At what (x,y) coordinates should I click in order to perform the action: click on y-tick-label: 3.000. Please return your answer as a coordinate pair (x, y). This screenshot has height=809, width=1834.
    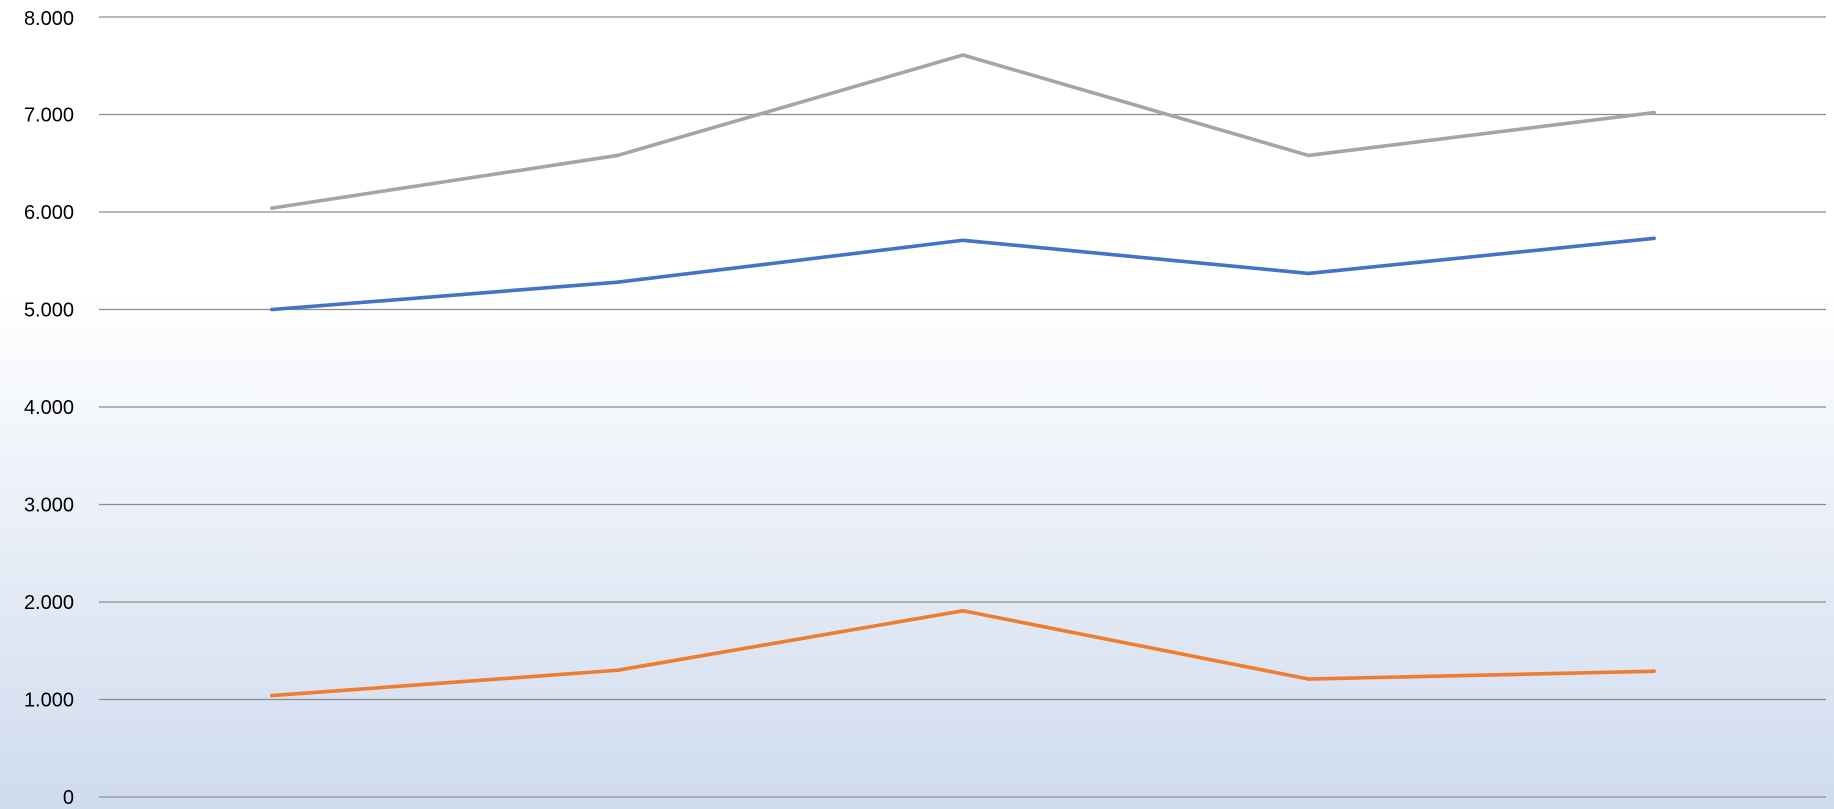
    Looking at the image, I should click on (49, 506).